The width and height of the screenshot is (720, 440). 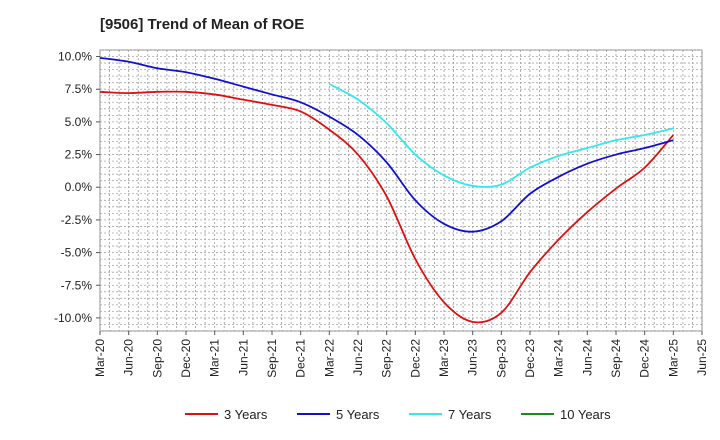 I want to click on x-tick-label: Mar-25, so click(x=673, y=358).